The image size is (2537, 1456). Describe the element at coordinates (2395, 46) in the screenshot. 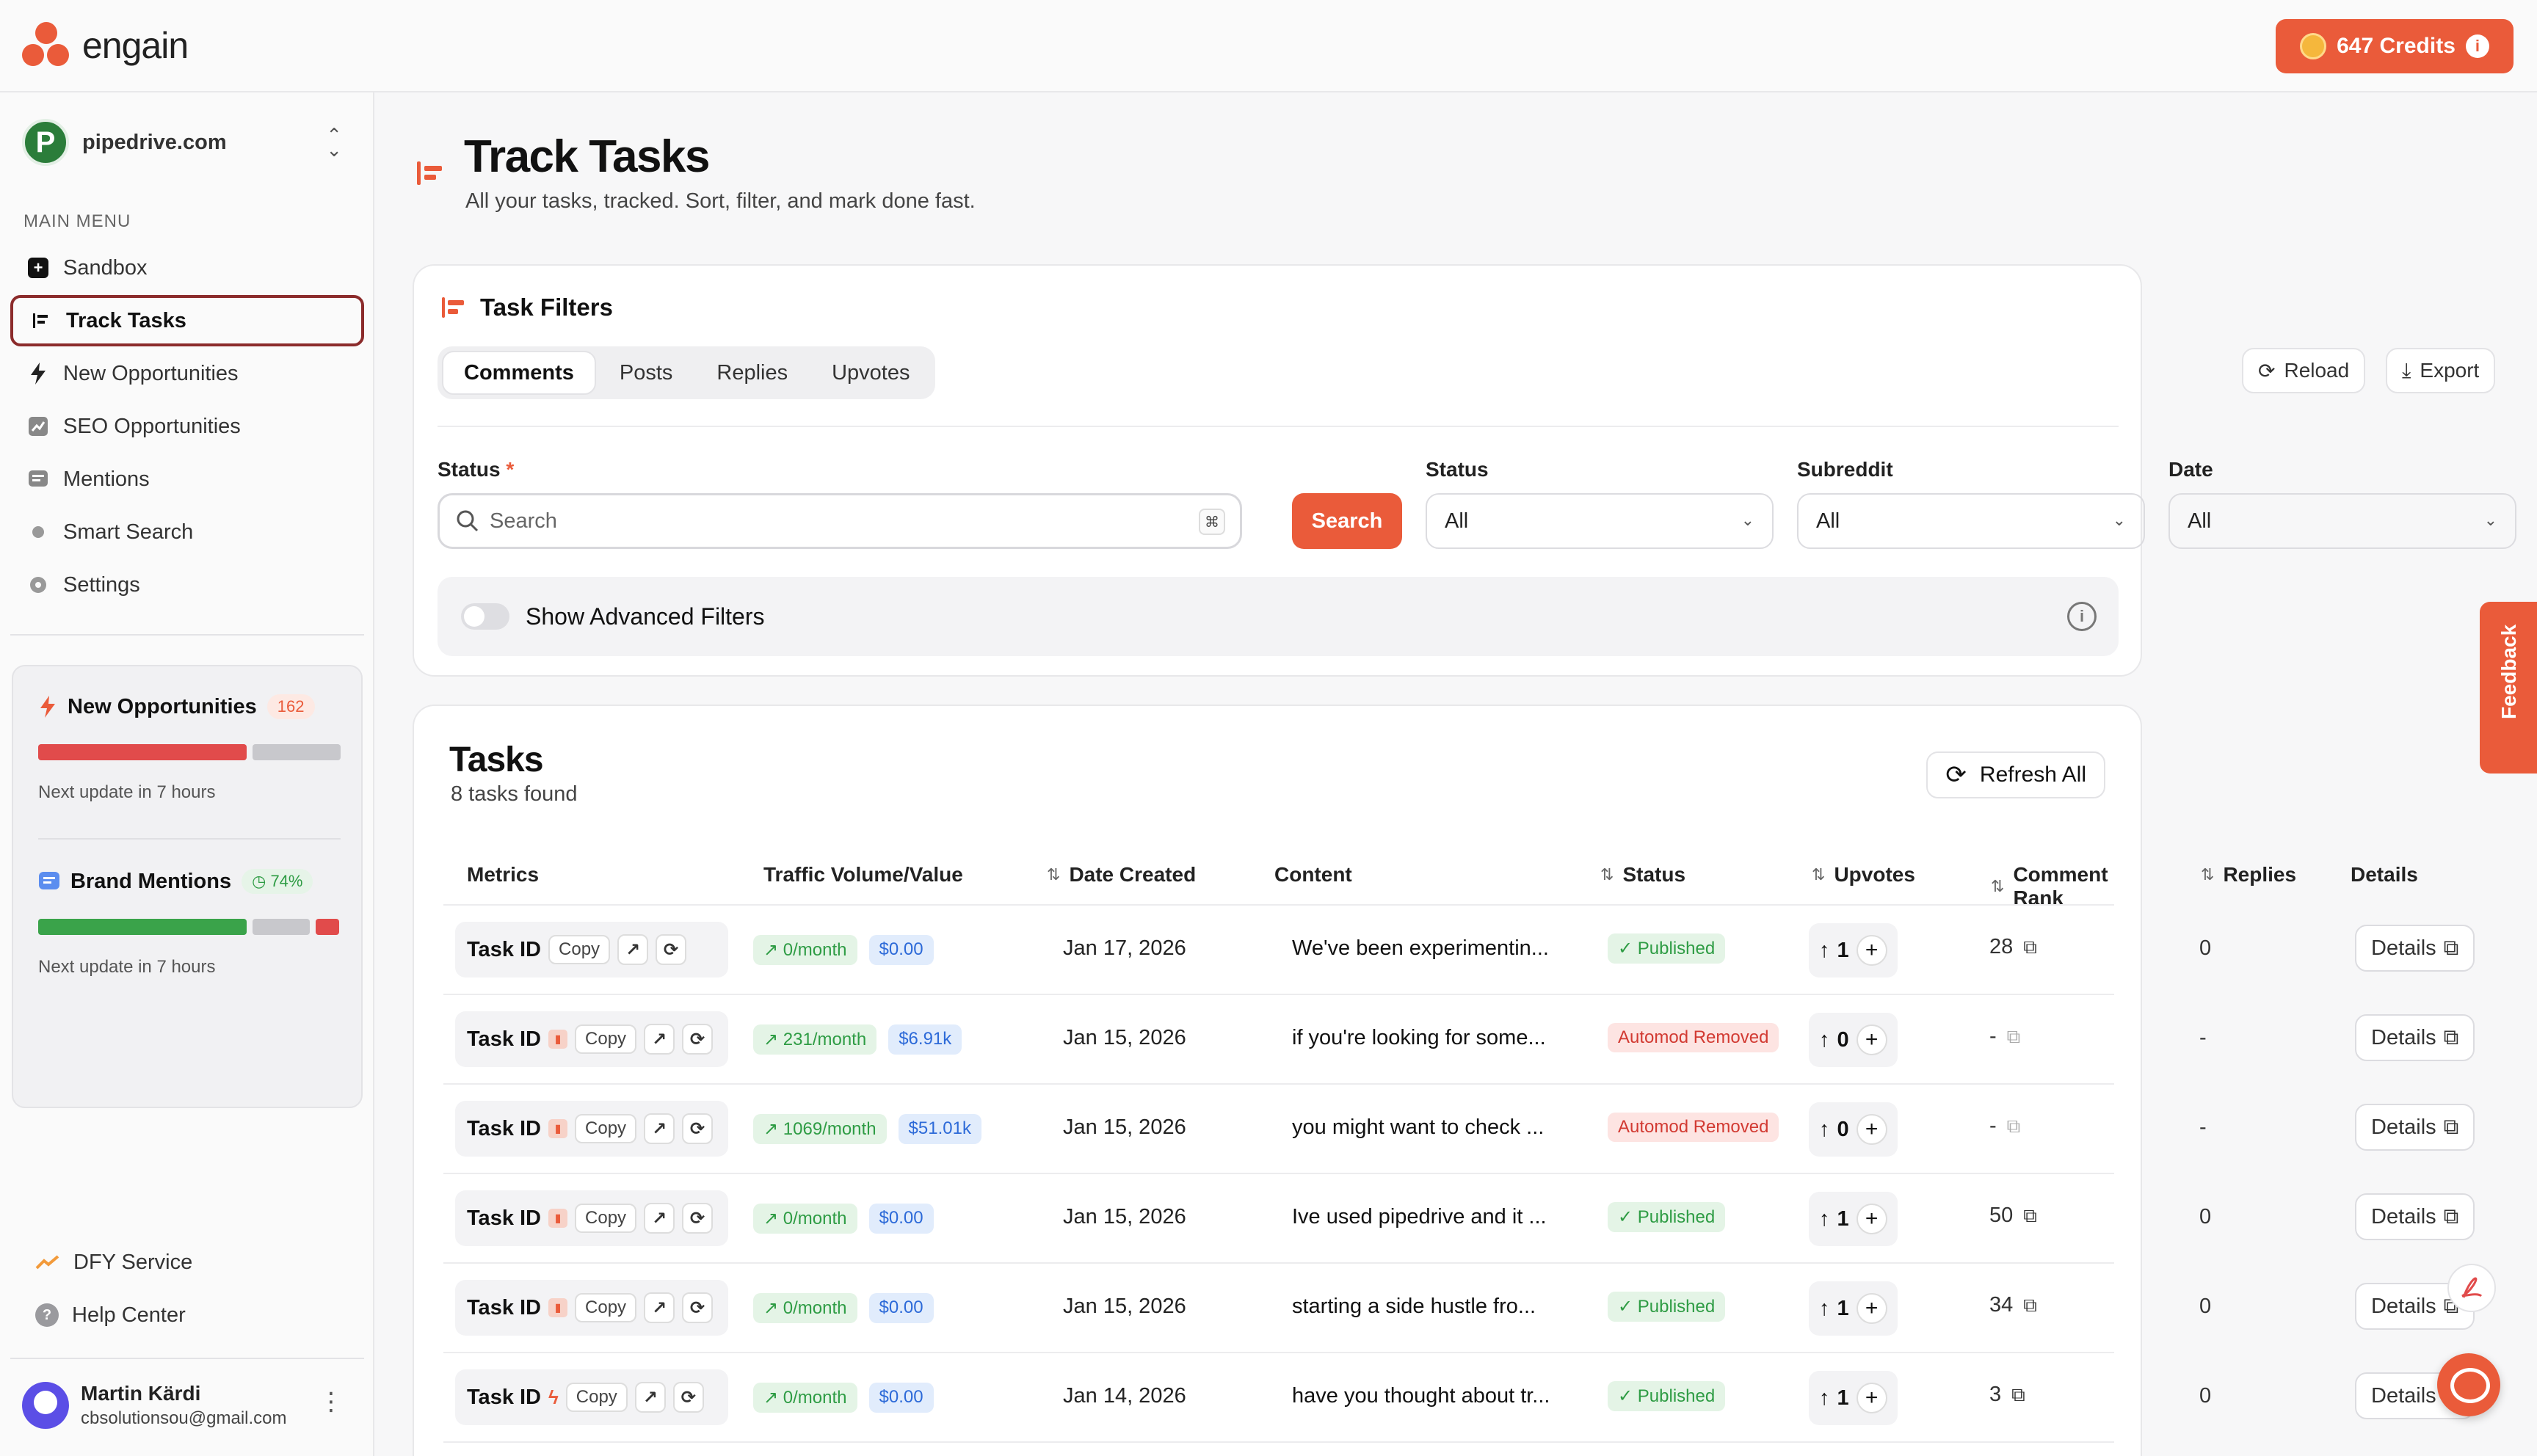

I see `credits-button: 647 Credits i` at that location.